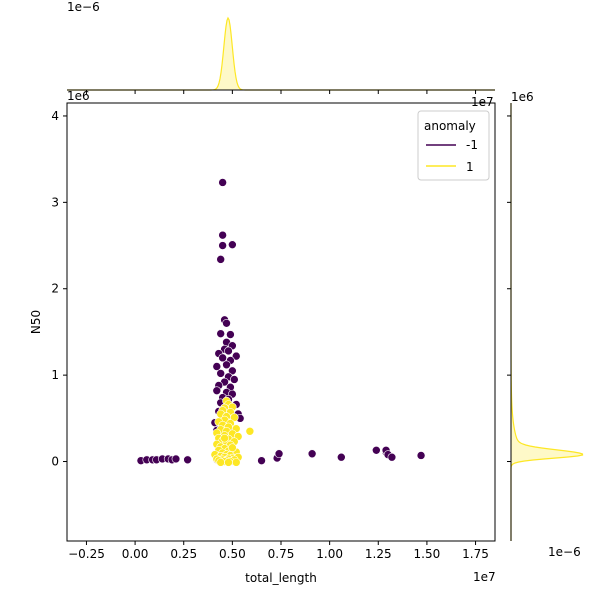  Describe the element at coordinates (472, 145) in the screenshot. I see `legend-label-neg1: -1` at that location.